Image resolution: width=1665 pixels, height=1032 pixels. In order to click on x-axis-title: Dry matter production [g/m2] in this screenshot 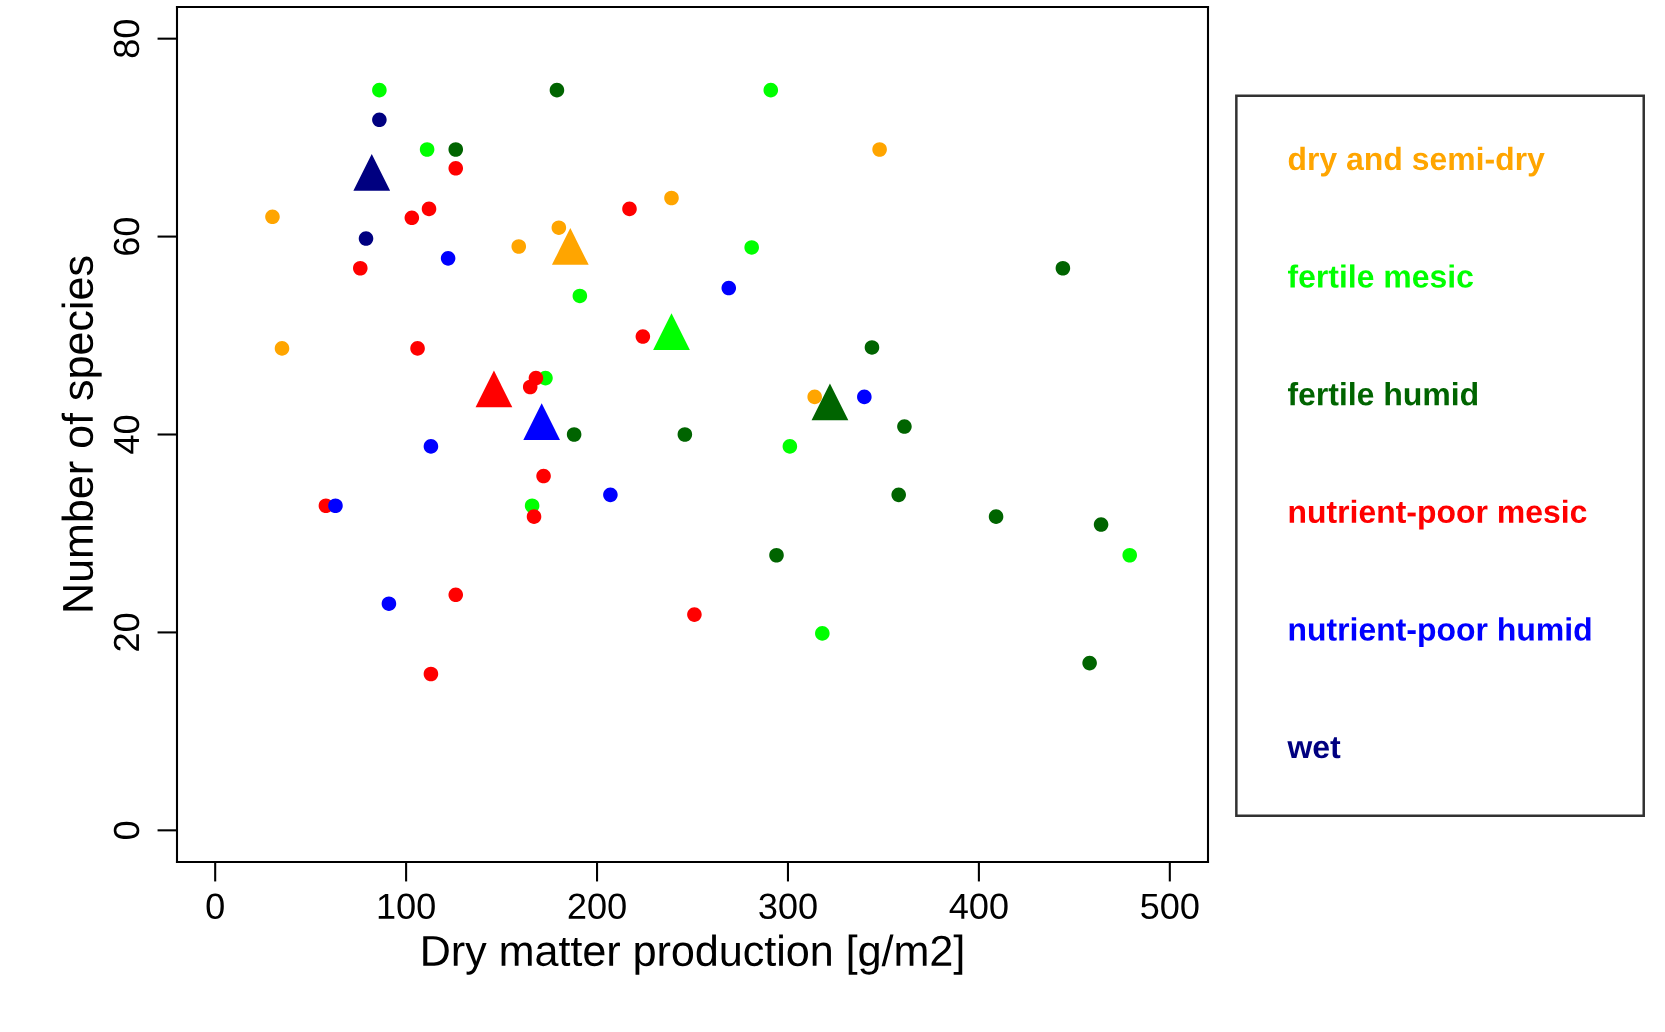, I will do `click(693, 954)`.